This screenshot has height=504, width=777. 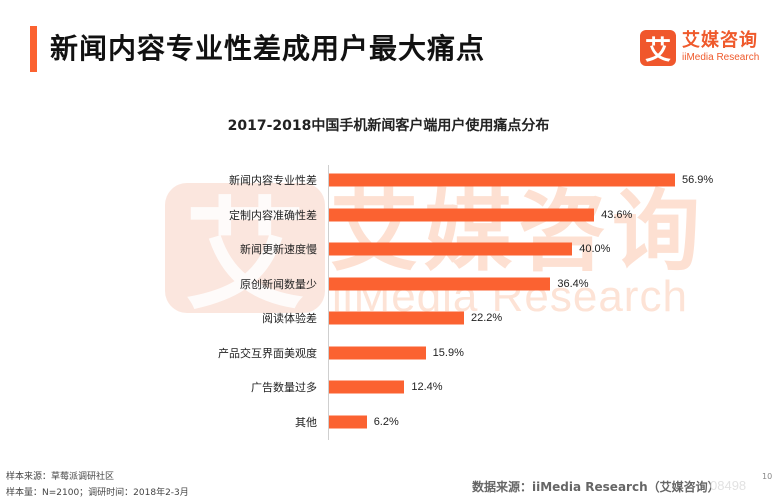 I want to click on y-axis-line, so click(x=328, y=302).